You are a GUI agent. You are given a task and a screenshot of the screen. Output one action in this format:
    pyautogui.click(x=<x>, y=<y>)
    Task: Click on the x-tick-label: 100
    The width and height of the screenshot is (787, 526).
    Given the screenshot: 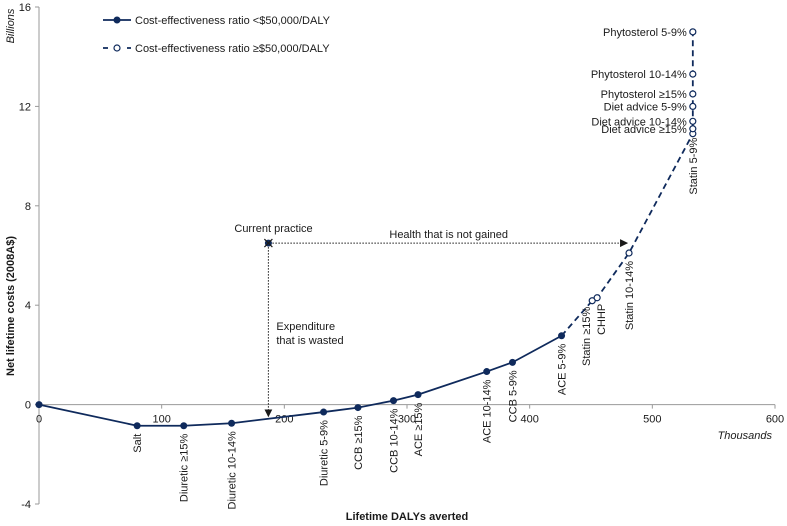 What is the action you would take?
    pyautogui.click(x=161, y=420)
    